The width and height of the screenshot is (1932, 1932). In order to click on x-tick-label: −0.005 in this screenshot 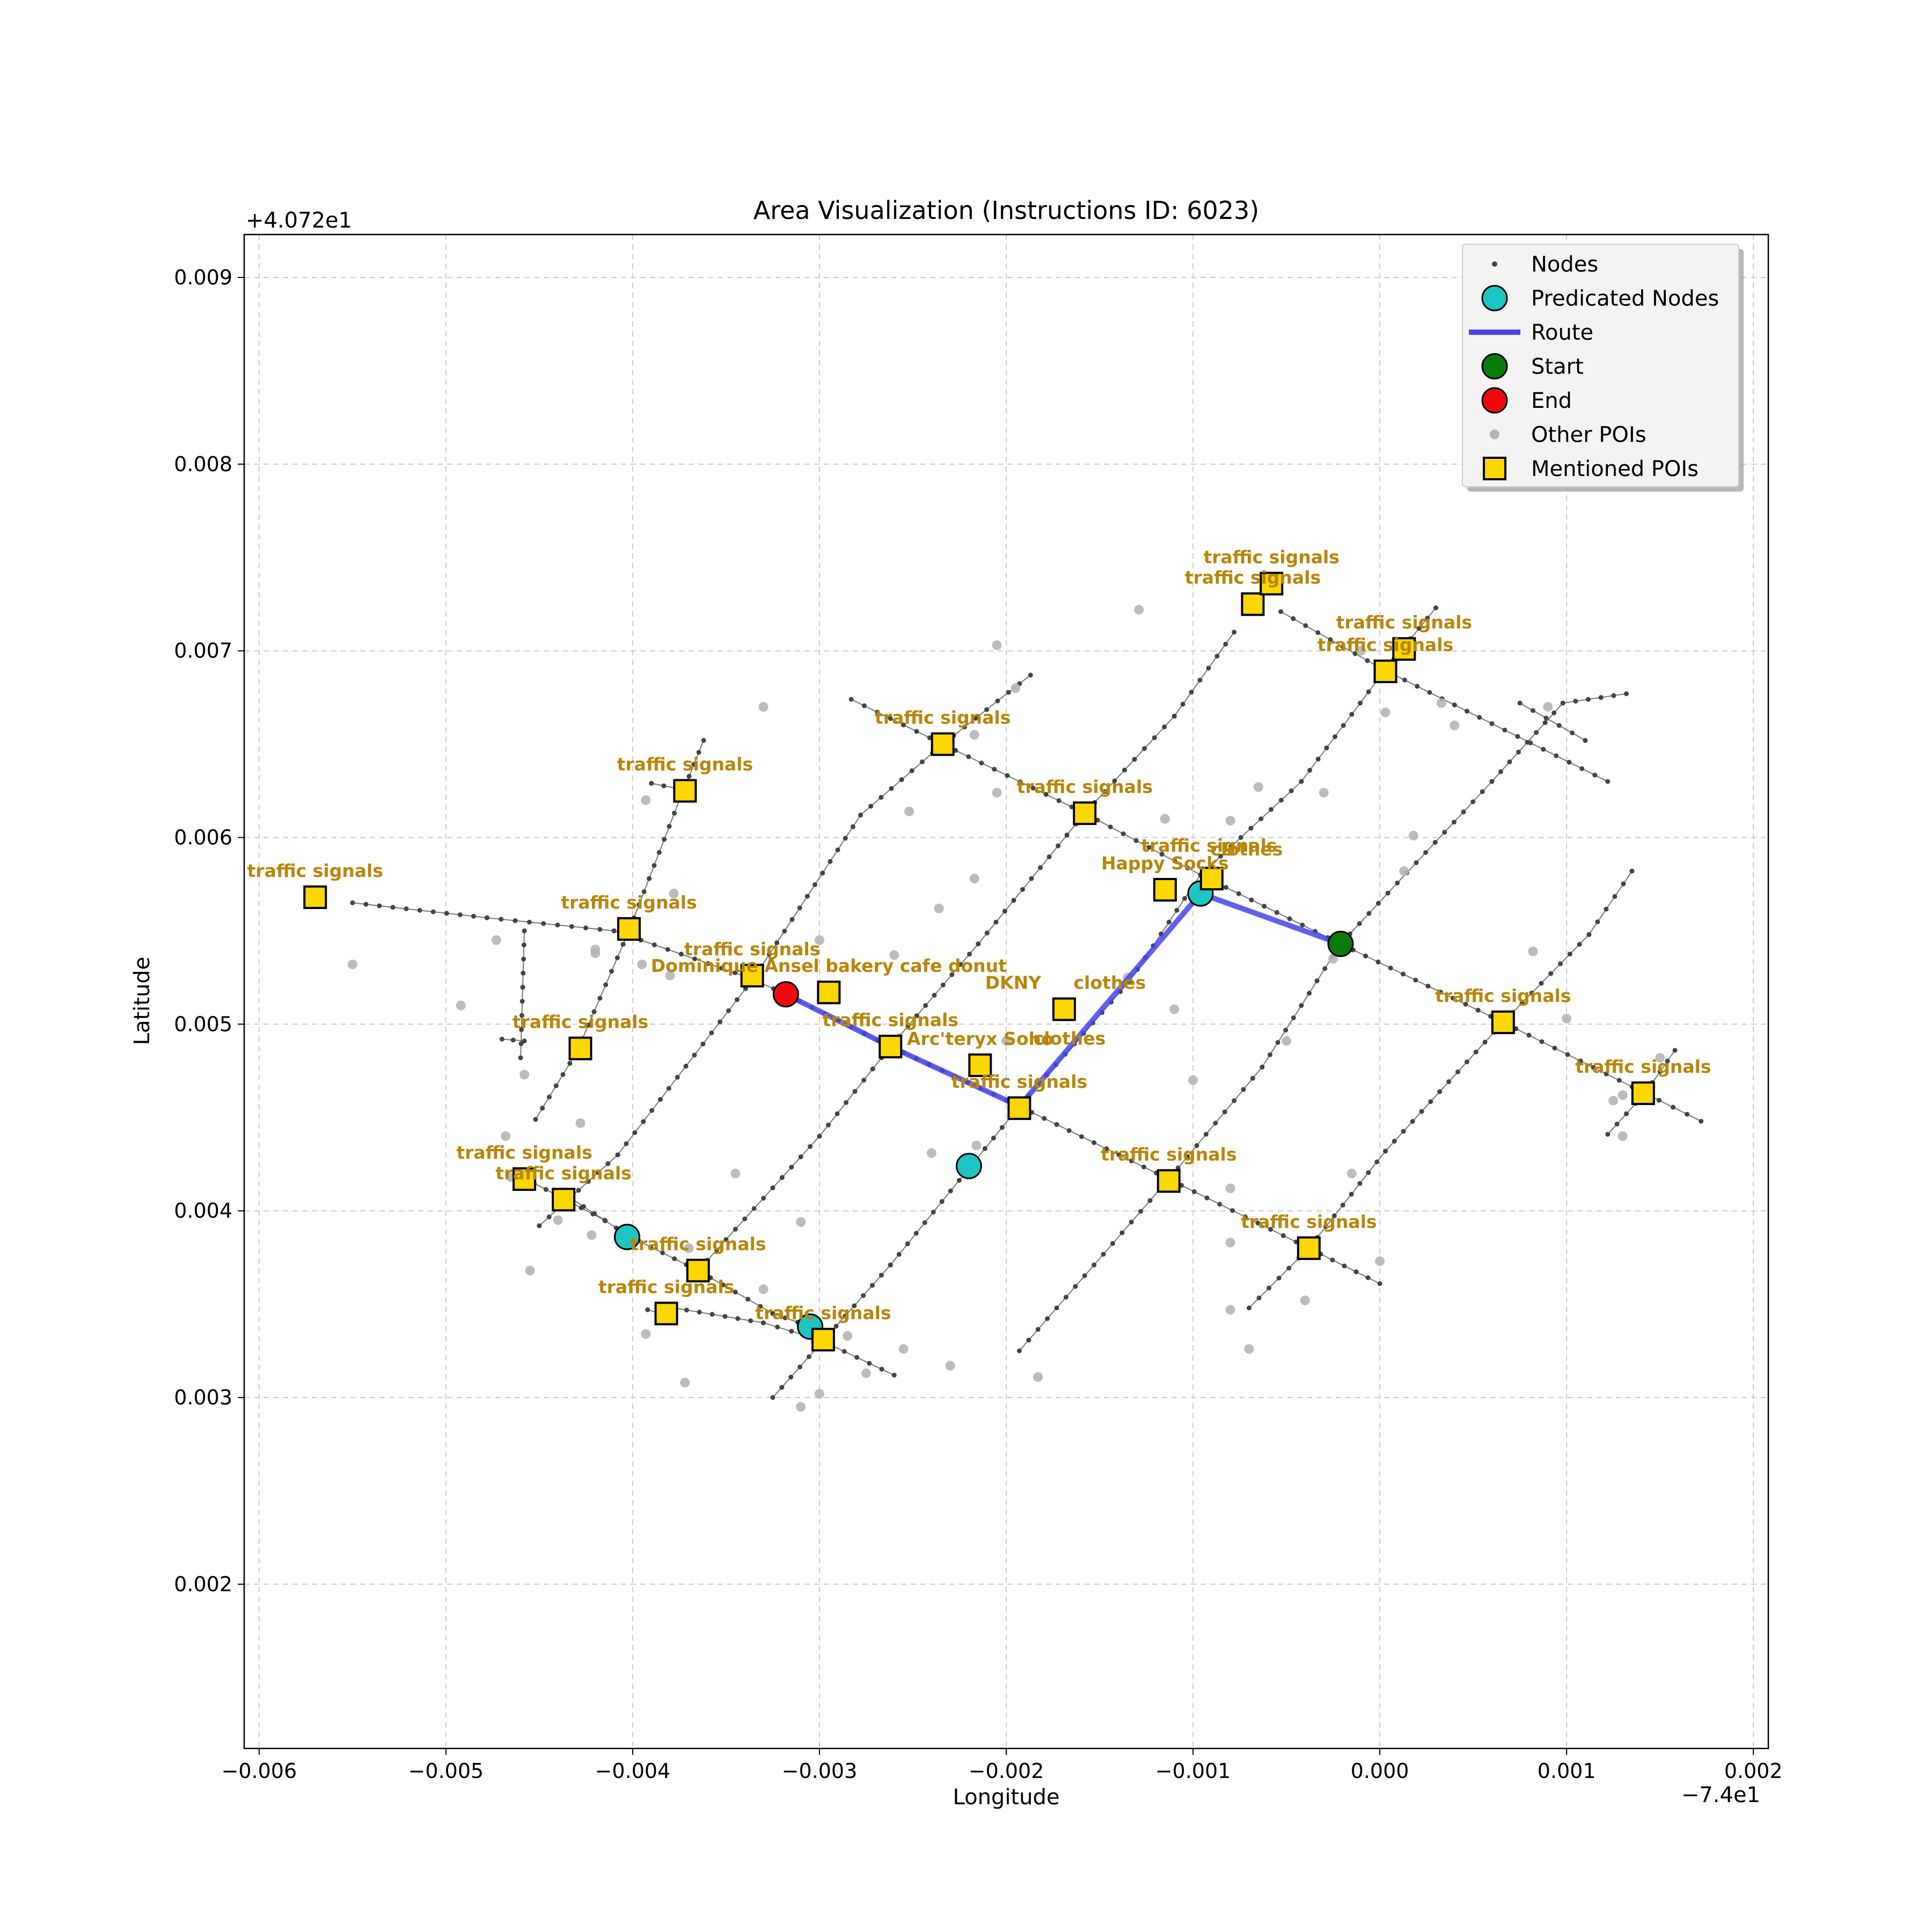, I will do `click(446, 1771)`.